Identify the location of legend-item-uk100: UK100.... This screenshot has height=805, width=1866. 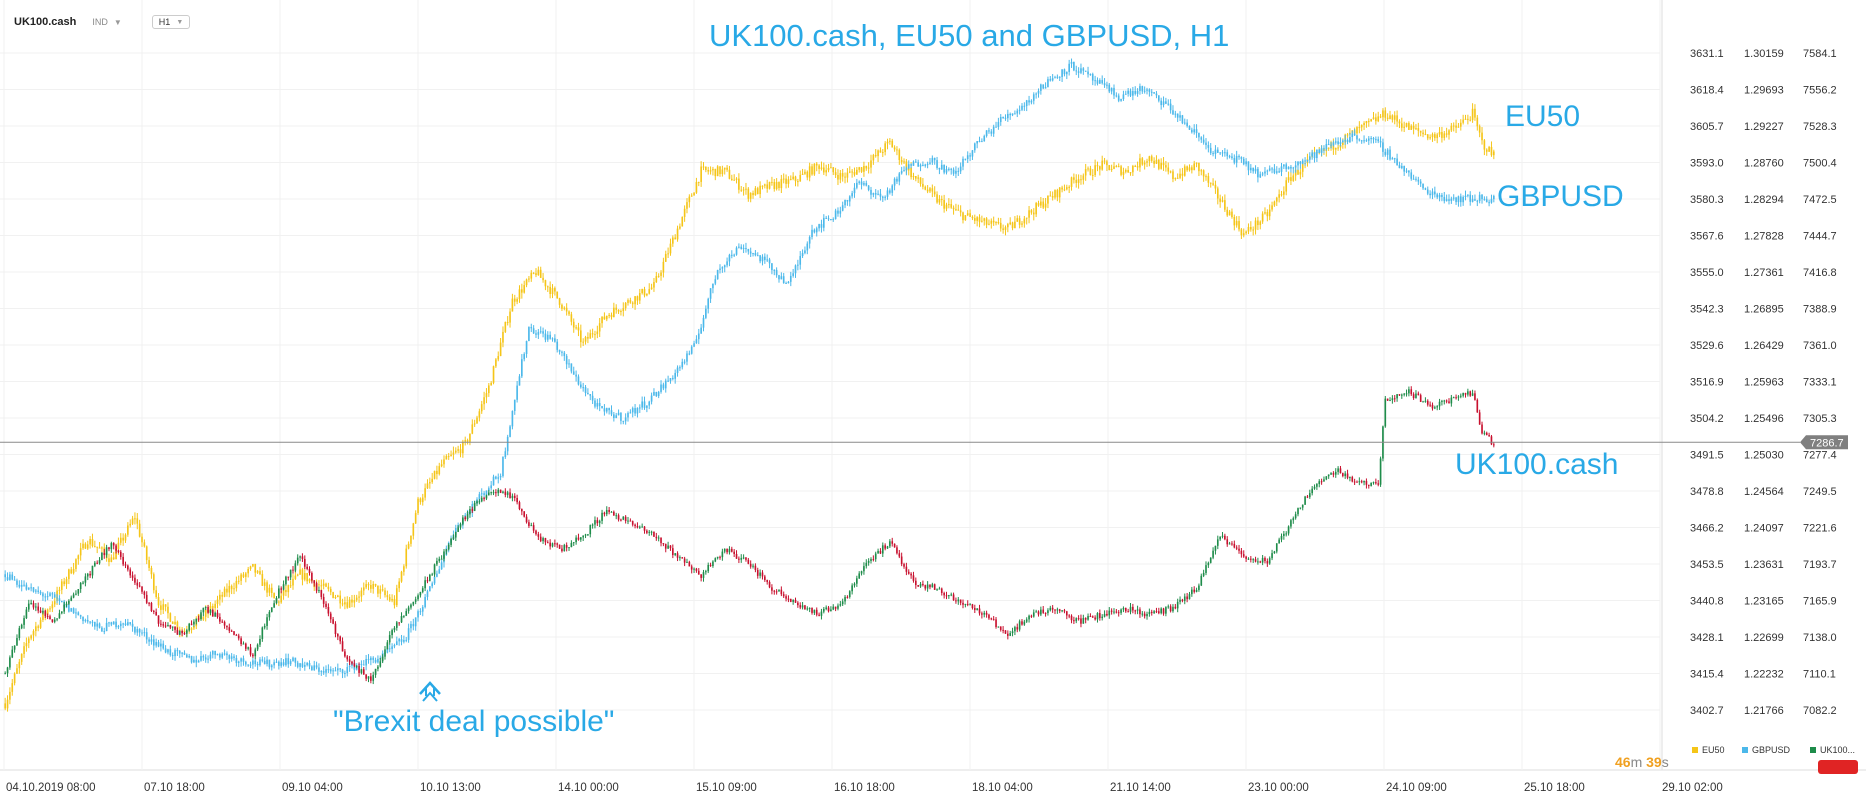
(1832, 750).